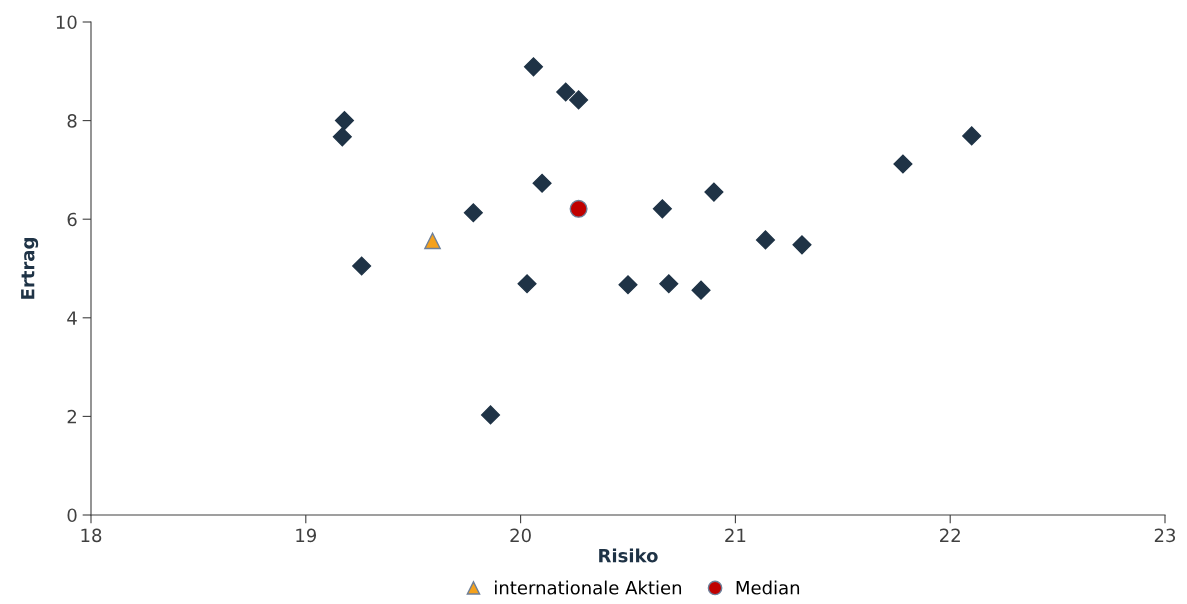 The width and height of the screenshot is (1187, 604). I want to click on x-tick-label: 21, so click(735, 535).